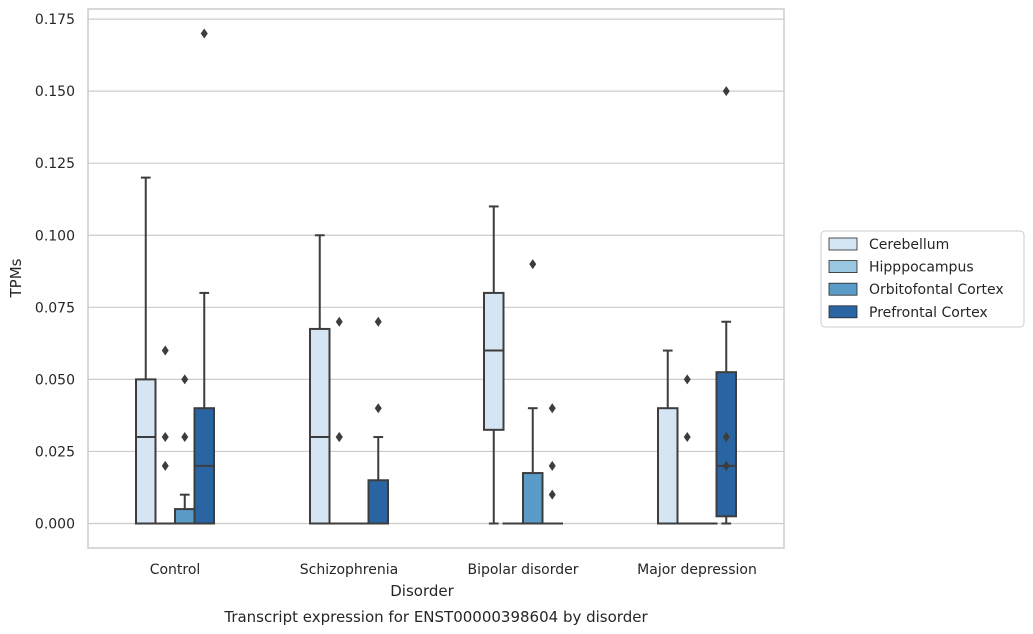 This screenshot has width=1033, height=634. I want to click on x-tick-label: Control, so click(175, 570).